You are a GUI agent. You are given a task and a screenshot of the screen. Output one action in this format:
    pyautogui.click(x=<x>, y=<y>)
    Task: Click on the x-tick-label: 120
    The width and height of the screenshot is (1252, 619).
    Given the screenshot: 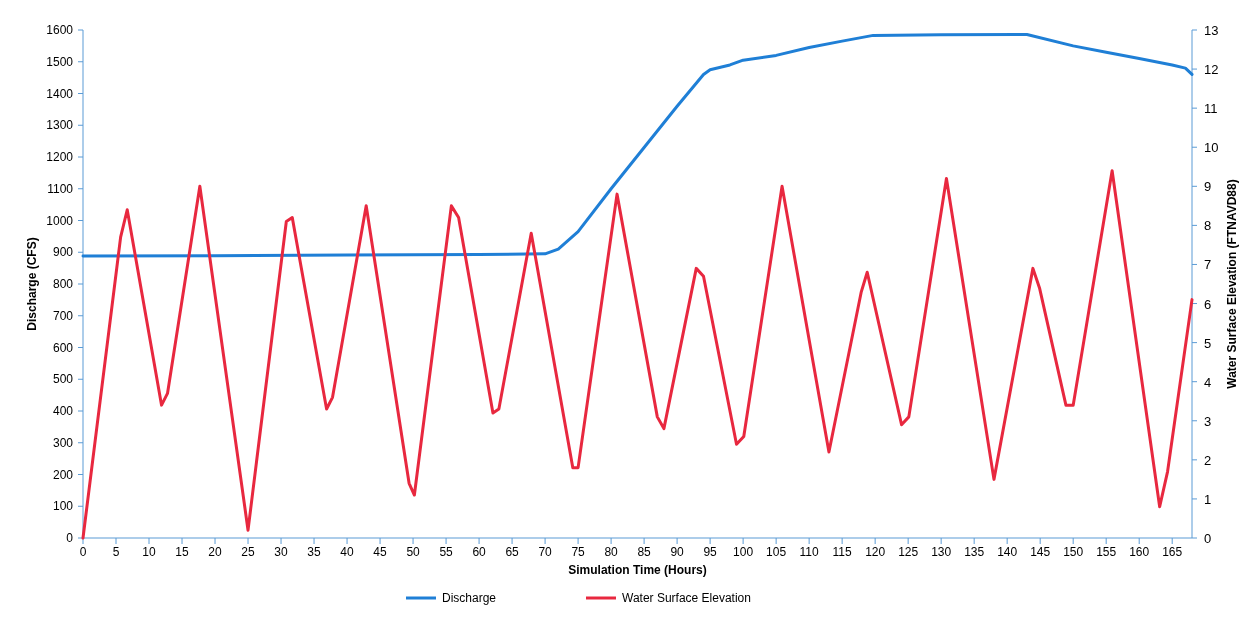 What is the action you would take?
    pyautogui.click(x=875, y=552)
    